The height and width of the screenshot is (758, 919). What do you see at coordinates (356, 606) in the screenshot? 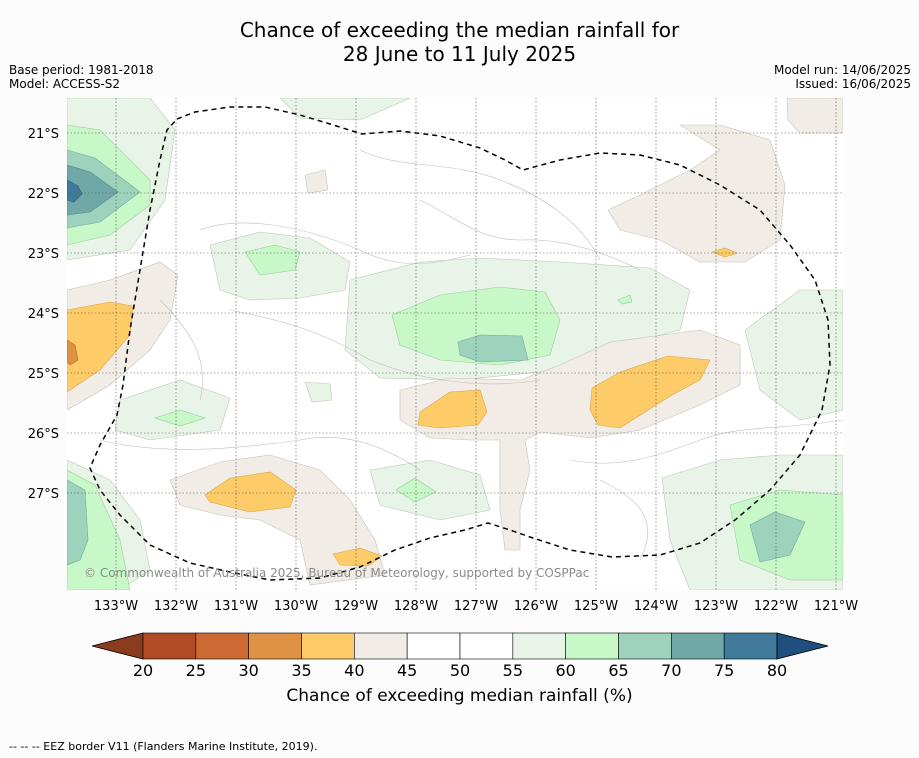
I see `lon-label: 129°W` at bounding box center [356, 606].